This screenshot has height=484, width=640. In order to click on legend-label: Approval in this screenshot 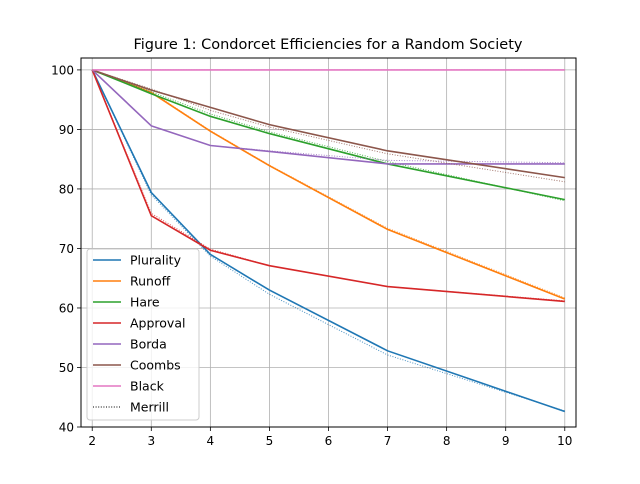, I will do `click(157, 323)`.